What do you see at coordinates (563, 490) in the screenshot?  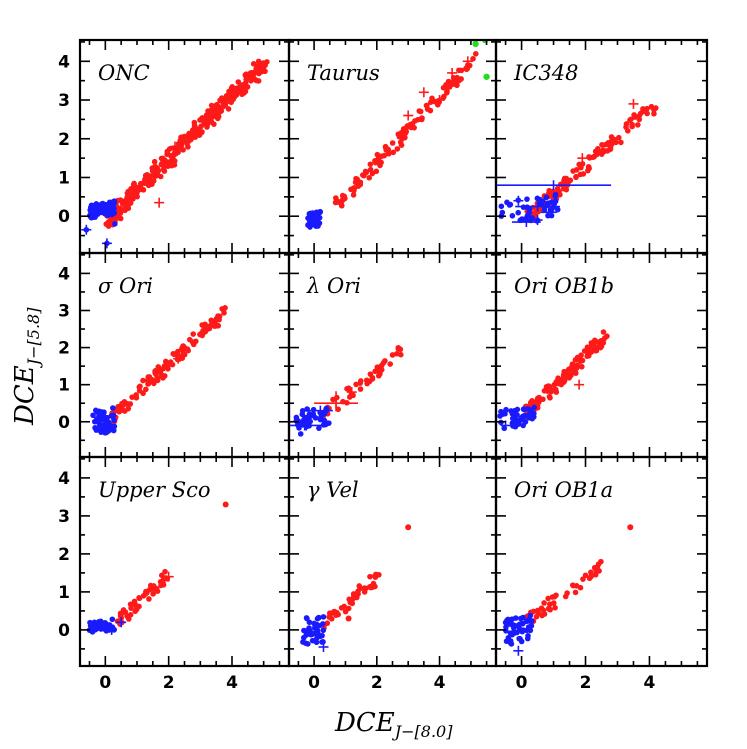 I see `panel-title: Ori OB1a` at bounding box center [563, 490].